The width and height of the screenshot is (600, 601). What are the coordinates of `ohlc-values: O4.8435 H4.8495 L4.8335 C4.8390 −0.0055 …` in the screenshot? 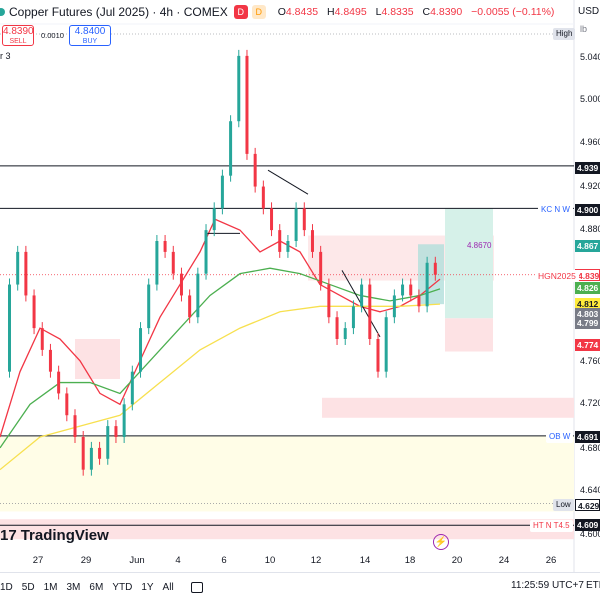 It's located at (416, 12).